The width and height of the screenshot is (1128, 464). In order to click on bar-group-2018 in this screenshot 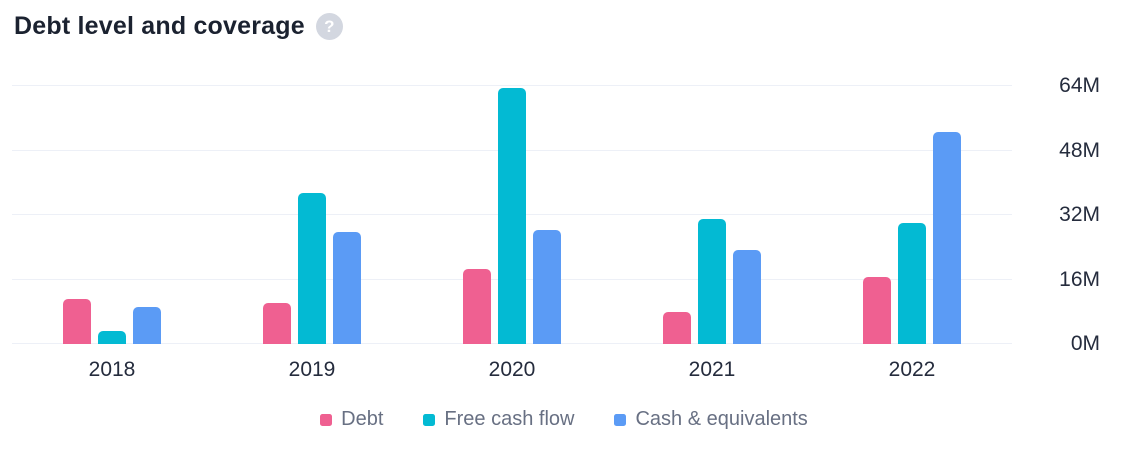, I will do `click(112, 215)`.